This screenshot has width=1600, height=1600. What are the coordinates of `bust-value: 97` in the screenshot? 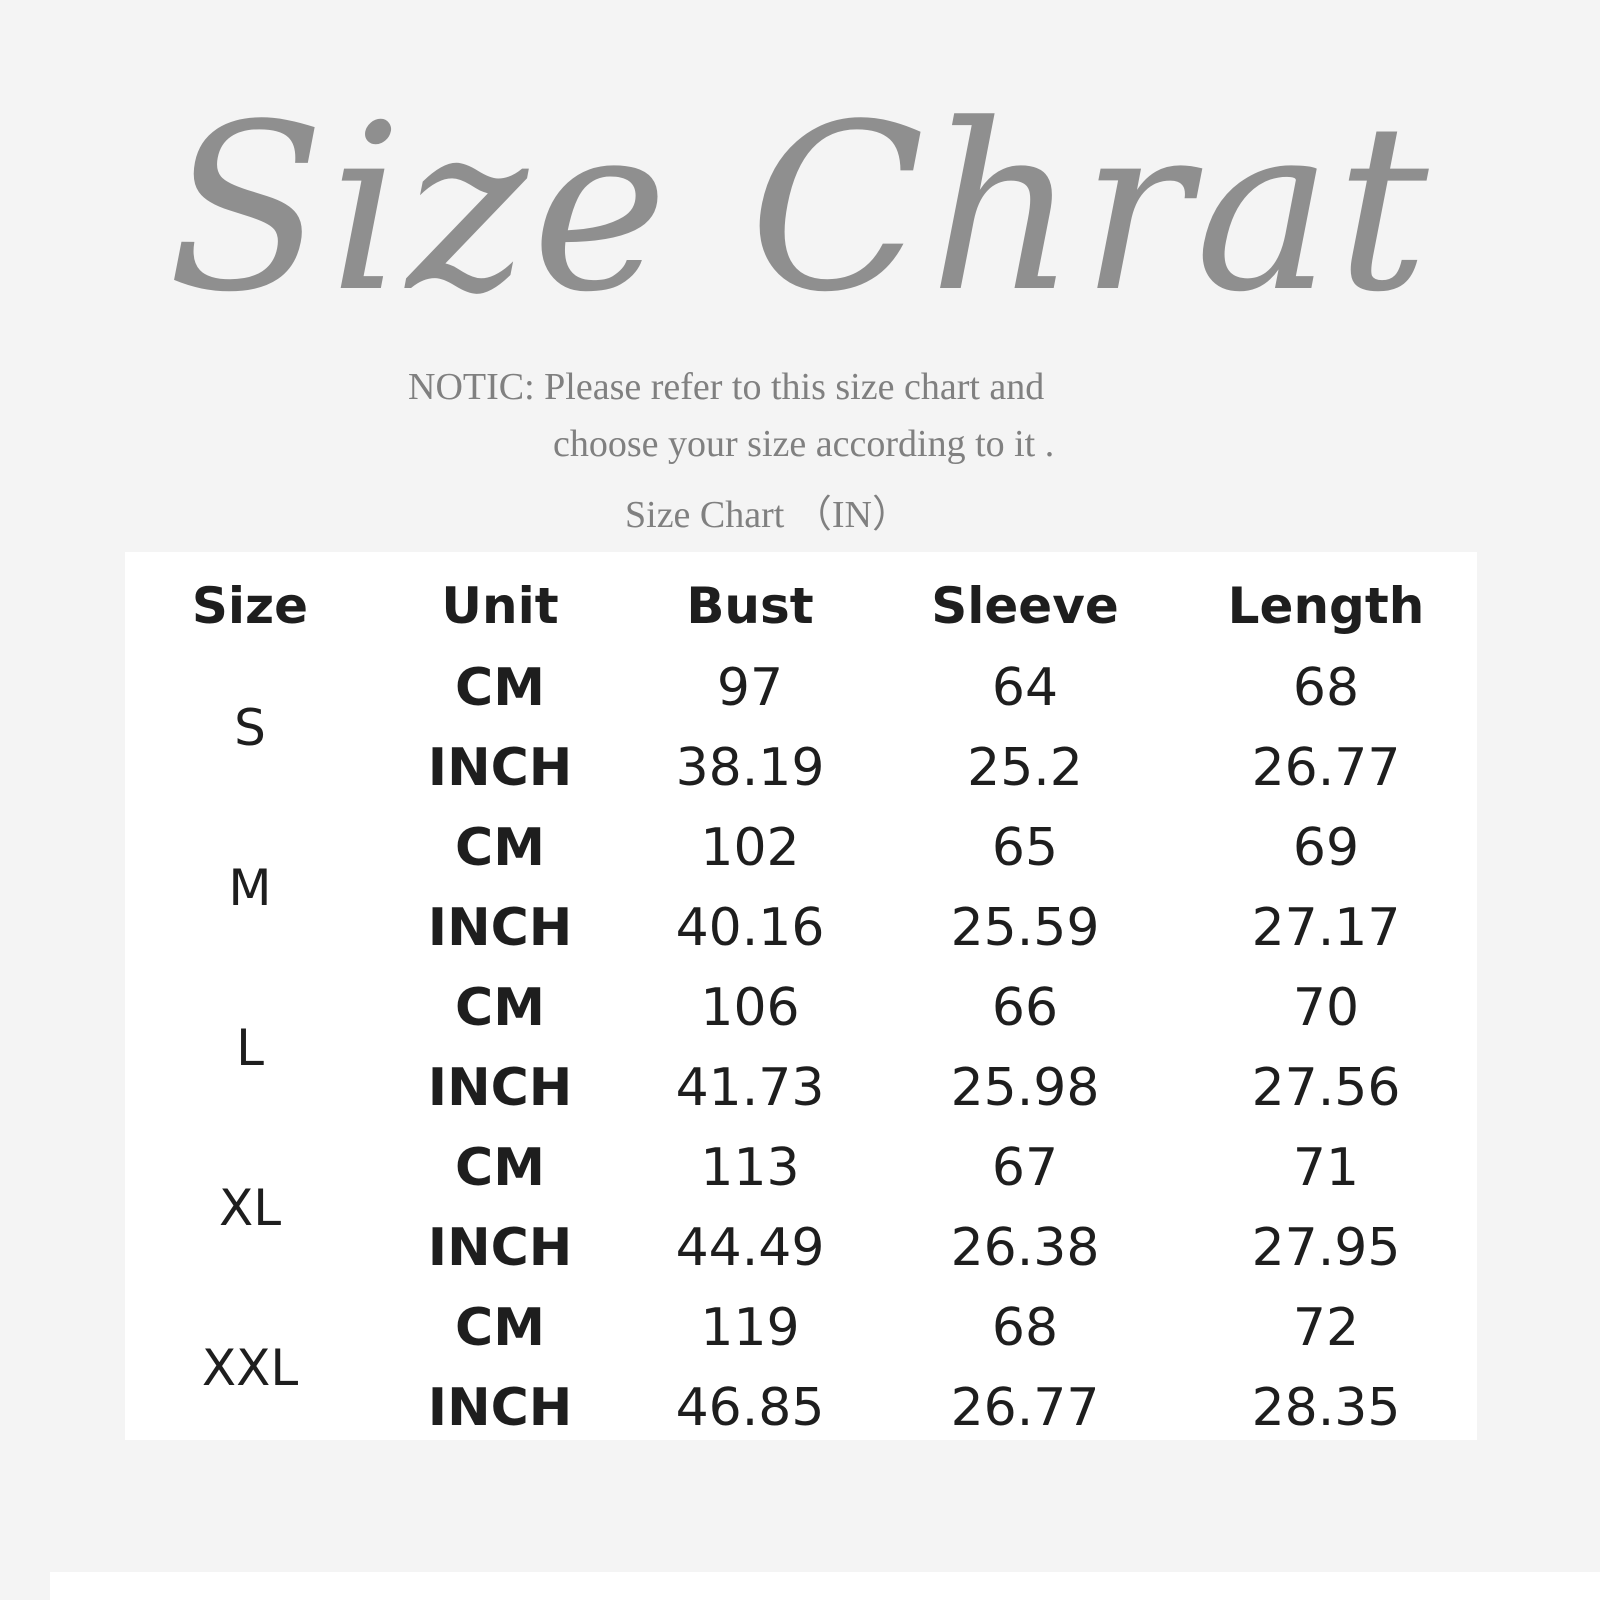 It's located at (750, 688).